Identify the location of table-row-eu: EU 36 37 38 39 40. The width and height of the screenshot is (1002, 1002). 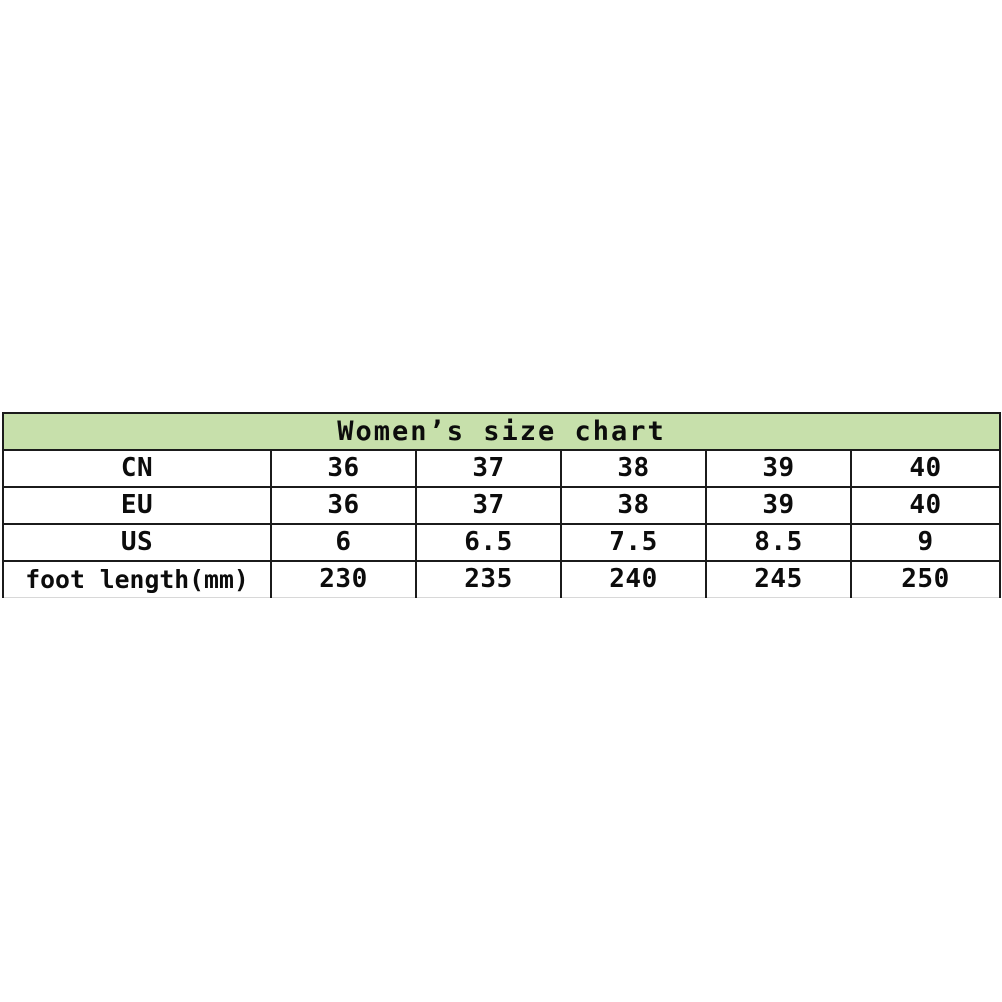
(502, 505).